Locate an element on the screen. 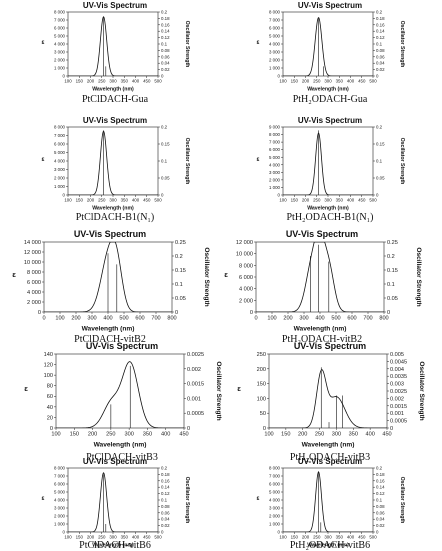 The width and height of the screenshot is (442, 551). caption-ptcldach-gua: PtClDACH-Gua is located at coordinates (115, 99).